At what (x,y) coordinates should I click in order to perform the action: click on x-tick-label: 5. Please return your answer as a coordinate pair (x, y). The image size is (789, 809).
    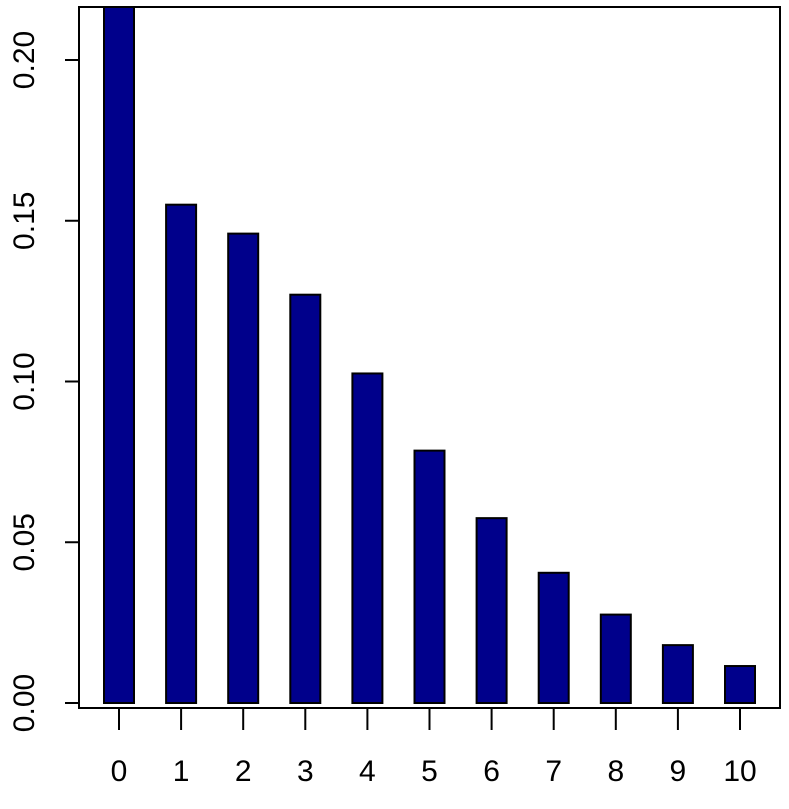
    Looking at the image, I should click on (429, 771).